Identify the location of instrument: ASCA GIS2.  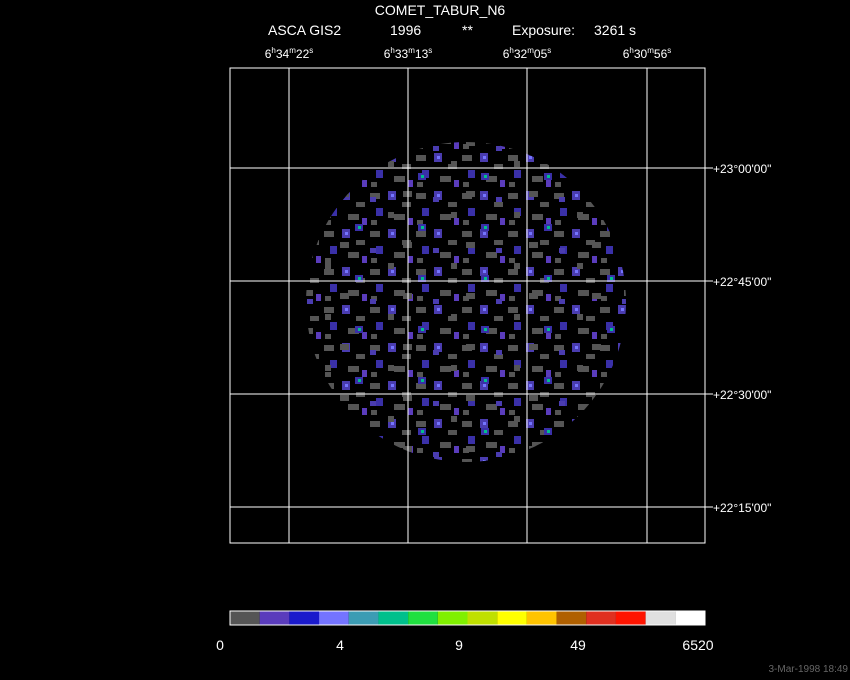
(304, 30).